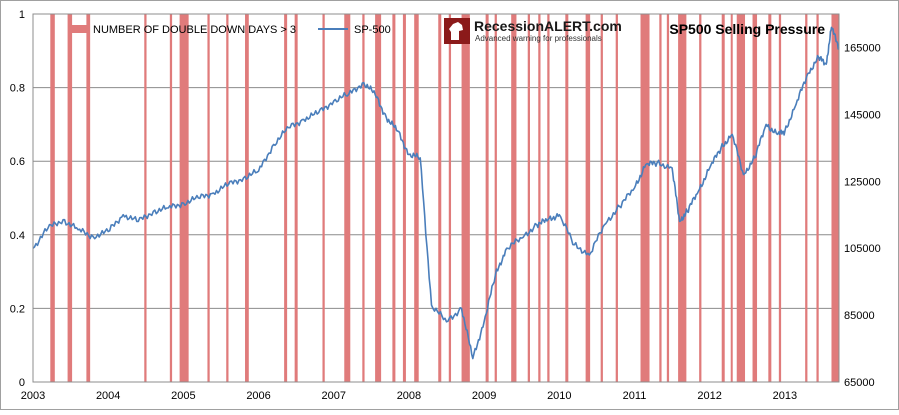  I want to click on y-left-tick-label: 0.8, so click(17, 89).